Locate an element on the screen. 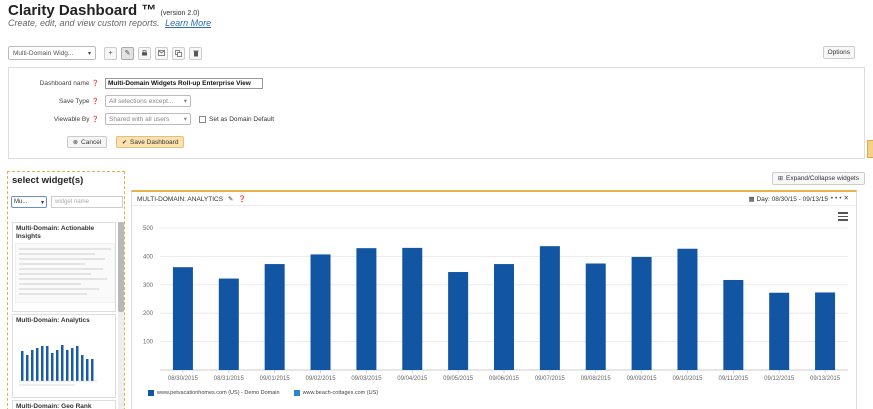 The width and height of the screenshot is (873, 409). learn-more-link: Learn More is located at coordinates (188, 23).